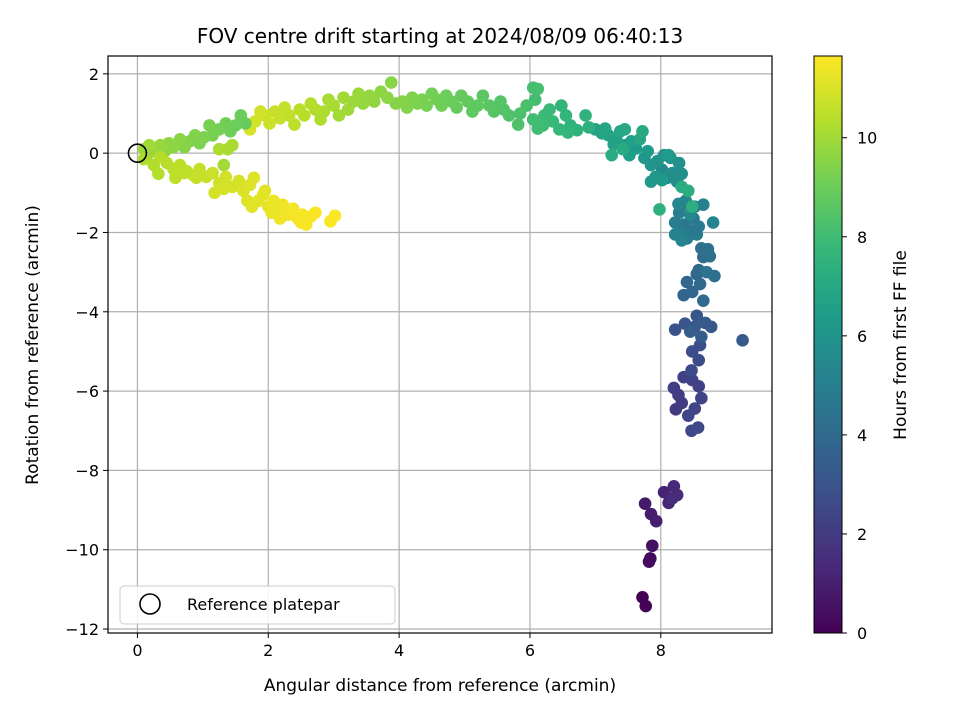 The image size is (960, 720). I want to click on y-tick-label: −2, so click(87, 232).